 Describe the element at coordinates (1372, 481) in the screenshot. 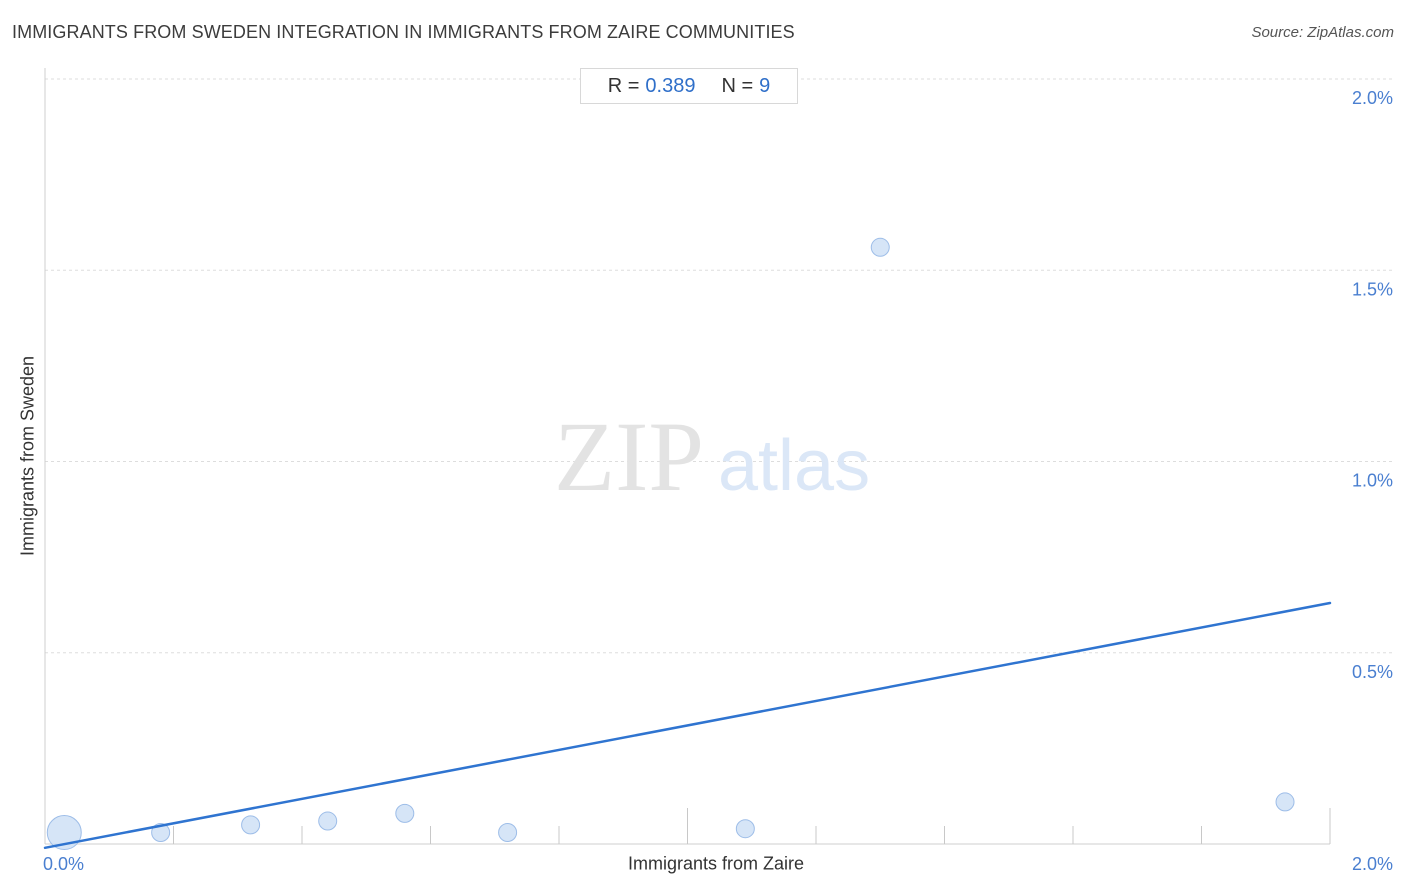

I see `y-tick-label-1: 1.0%` at that location.